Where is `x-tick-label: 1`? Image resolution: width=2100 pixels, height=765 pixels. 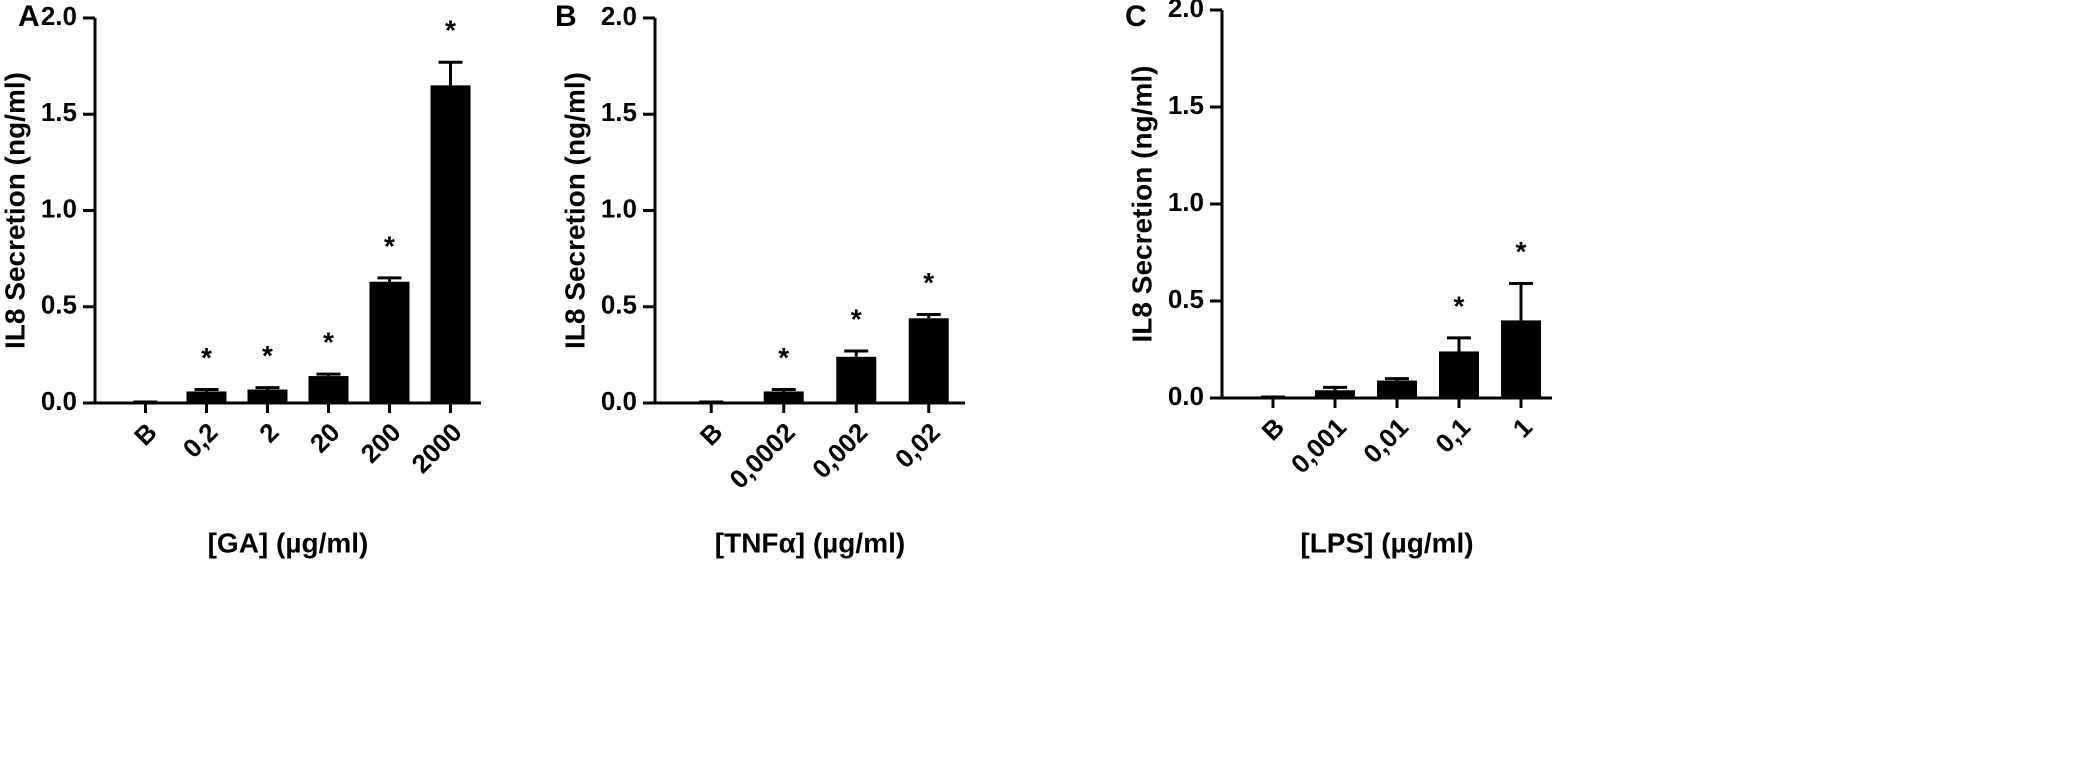
x-tick-label: 1 is located at coordinates (1522, 427).